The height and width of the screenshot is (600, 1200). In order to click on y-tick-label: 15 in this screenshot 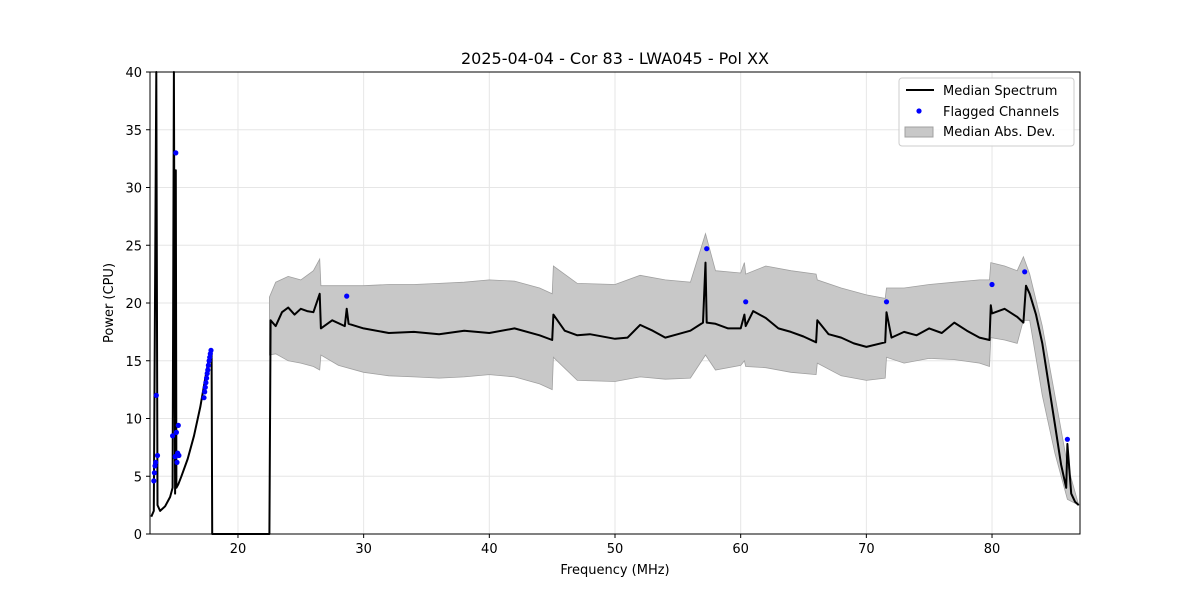, I will do `click(133, 362)`.